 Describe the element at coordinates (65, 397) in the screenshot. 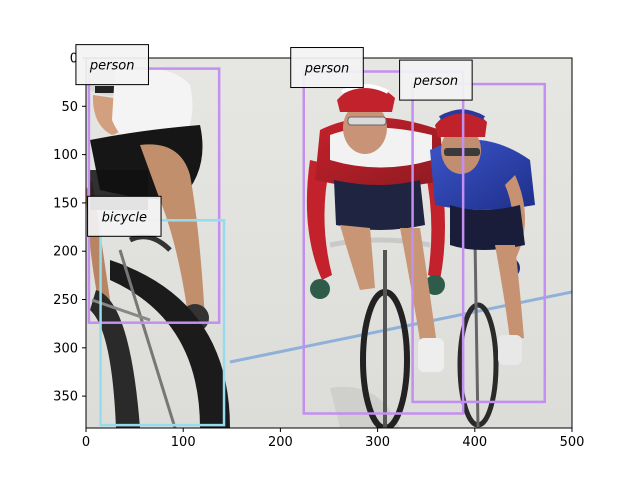

I see `y-tick-label: 350` at that location.